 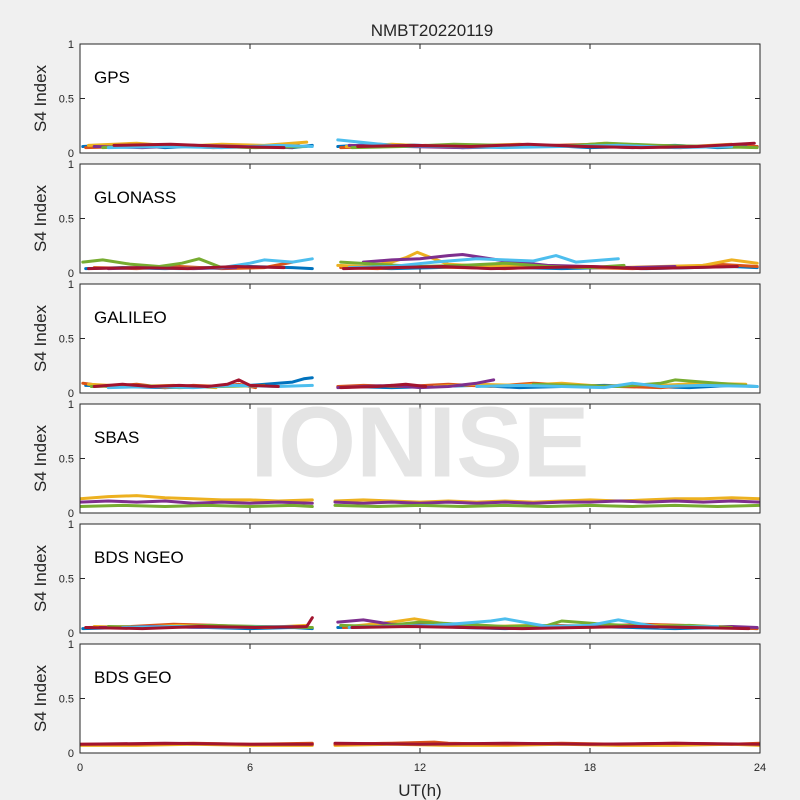 I want to click on panel: 0 0.5 1 SBAS S4 Index, so click(x=396, y=459).